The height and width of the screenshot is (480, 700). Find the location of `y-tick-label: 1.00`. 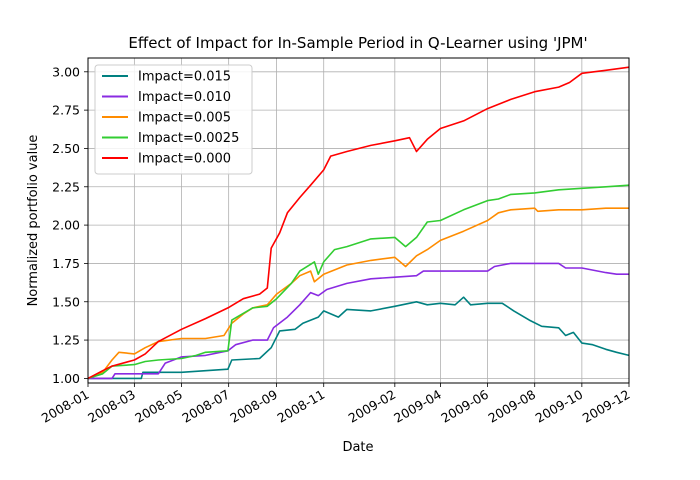

y-tick-label: 1.00 is located at coordinates (66, 378).